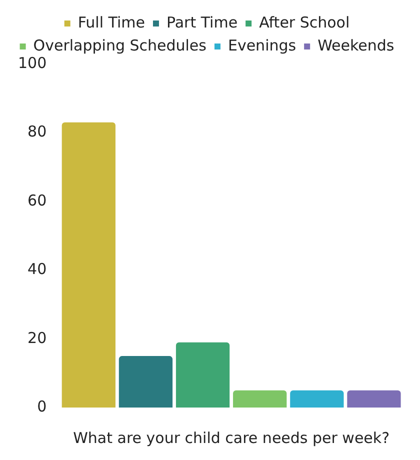  Describe the element at coordinates (111, 22) in the screenshot. I see `legend-label: Full Time` at that location.